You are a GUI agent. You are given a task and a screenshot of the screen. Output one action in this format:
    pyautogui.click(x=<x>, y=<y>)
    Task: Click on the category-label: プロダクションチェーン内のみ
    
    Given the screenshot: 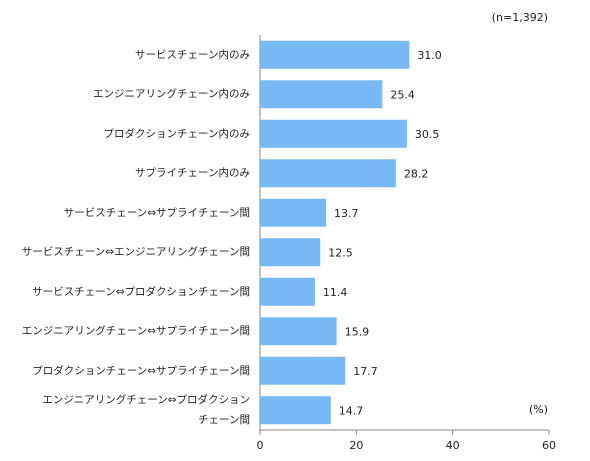 What is the action you would take?
    pyautogui.click(x=176, y=133)
    